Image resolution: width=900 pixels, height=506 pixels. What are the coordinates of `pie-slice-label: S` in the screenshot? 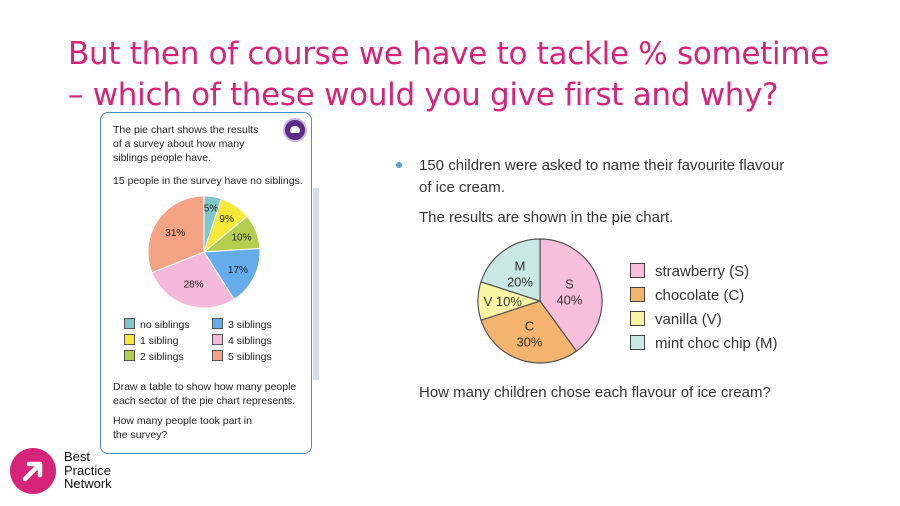 It's located at (569, 283).